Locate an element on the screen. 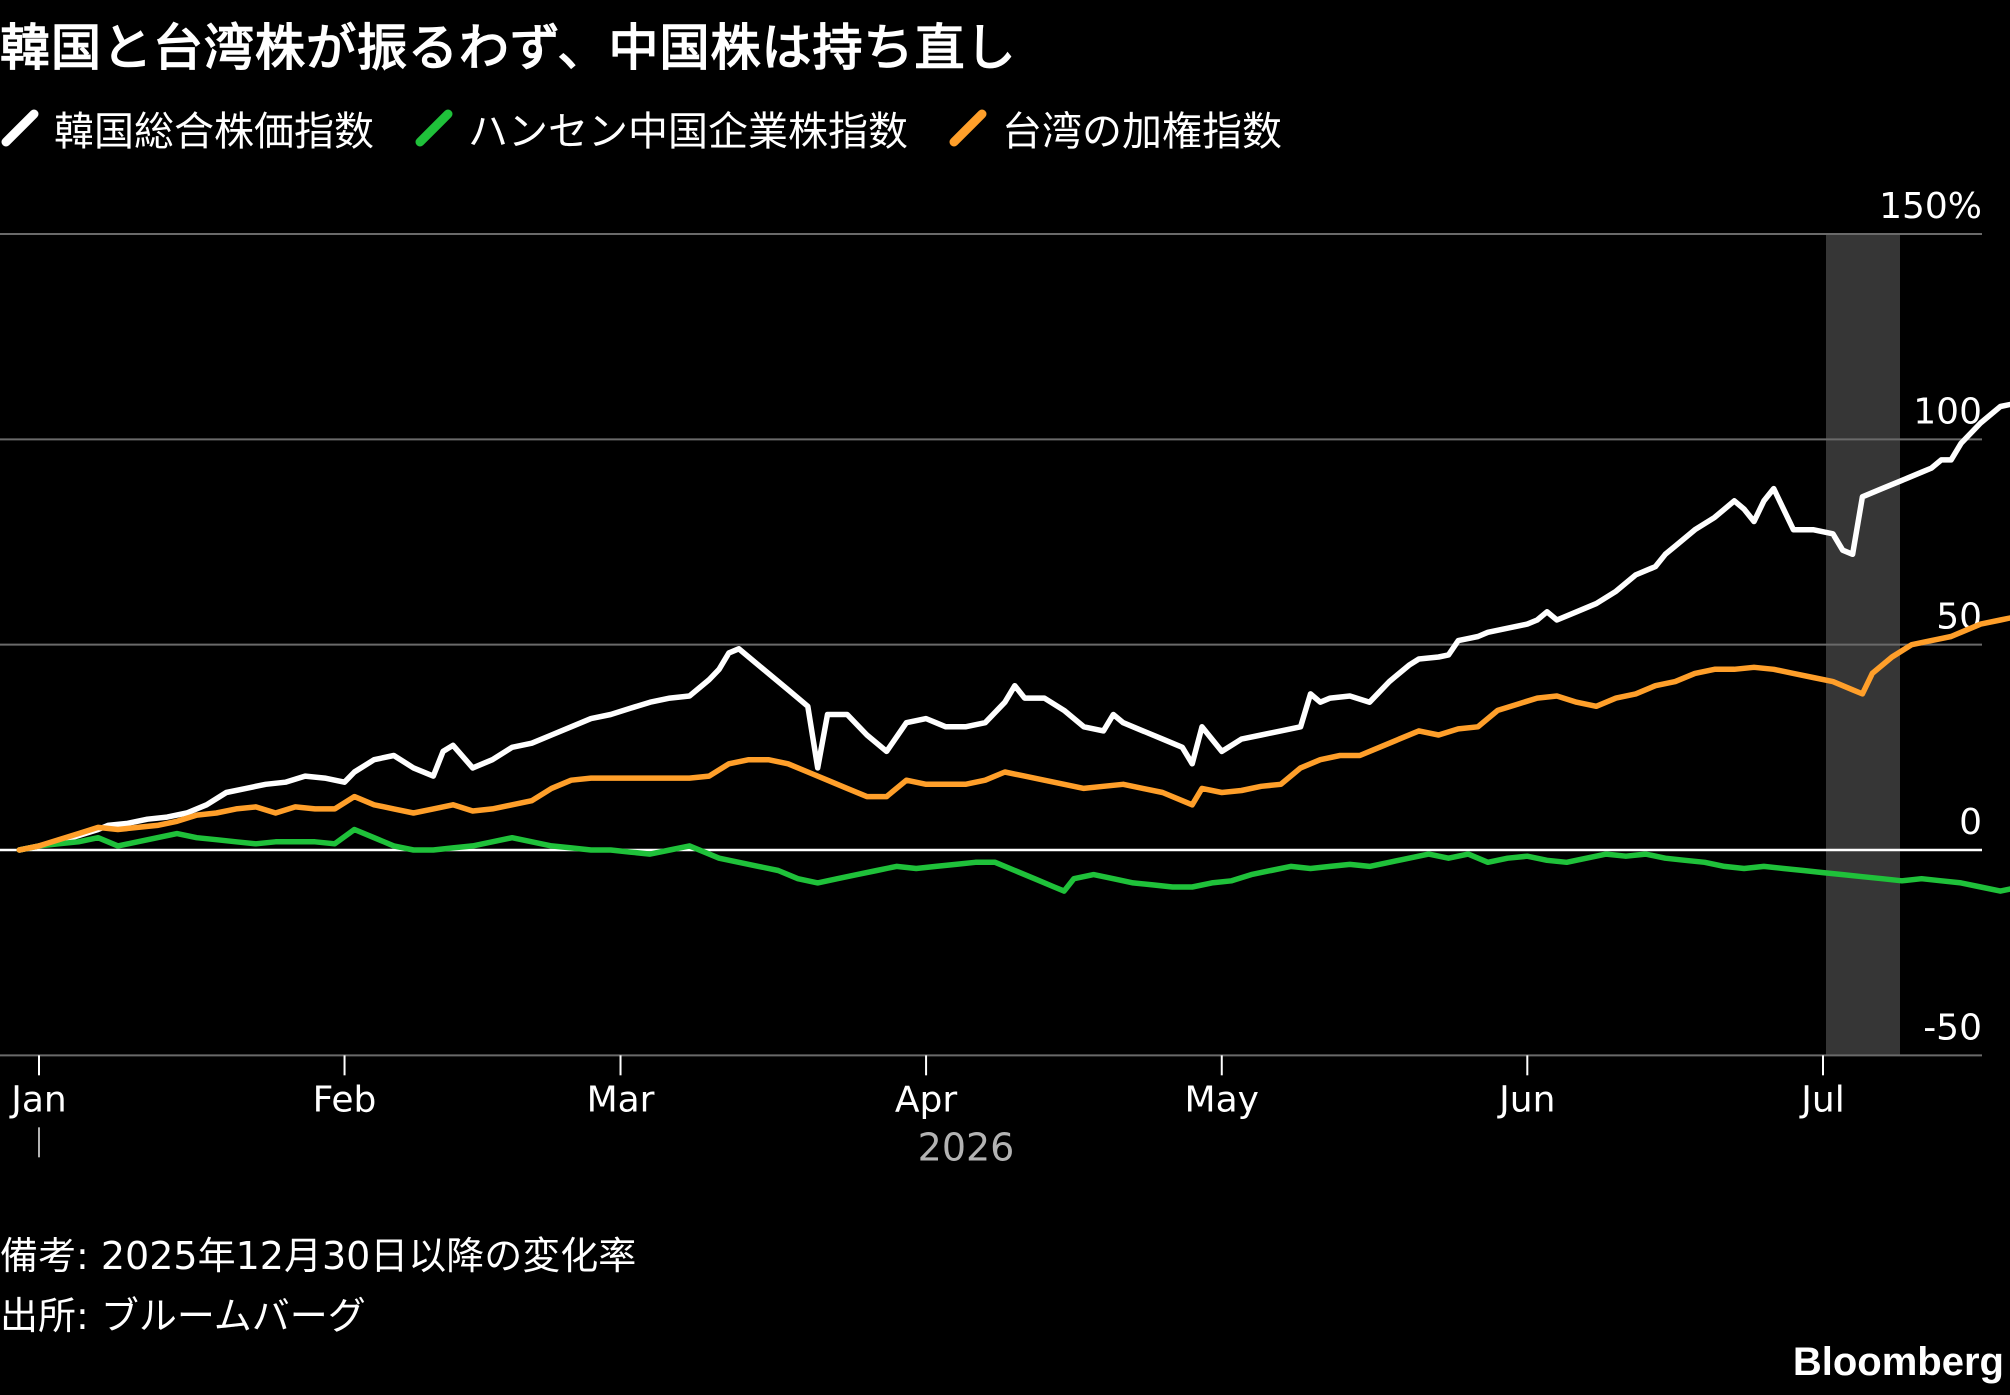 This screenshot has height=1395, width=2010. x-tick-label: Feb is located at coordinates (345, 1099).